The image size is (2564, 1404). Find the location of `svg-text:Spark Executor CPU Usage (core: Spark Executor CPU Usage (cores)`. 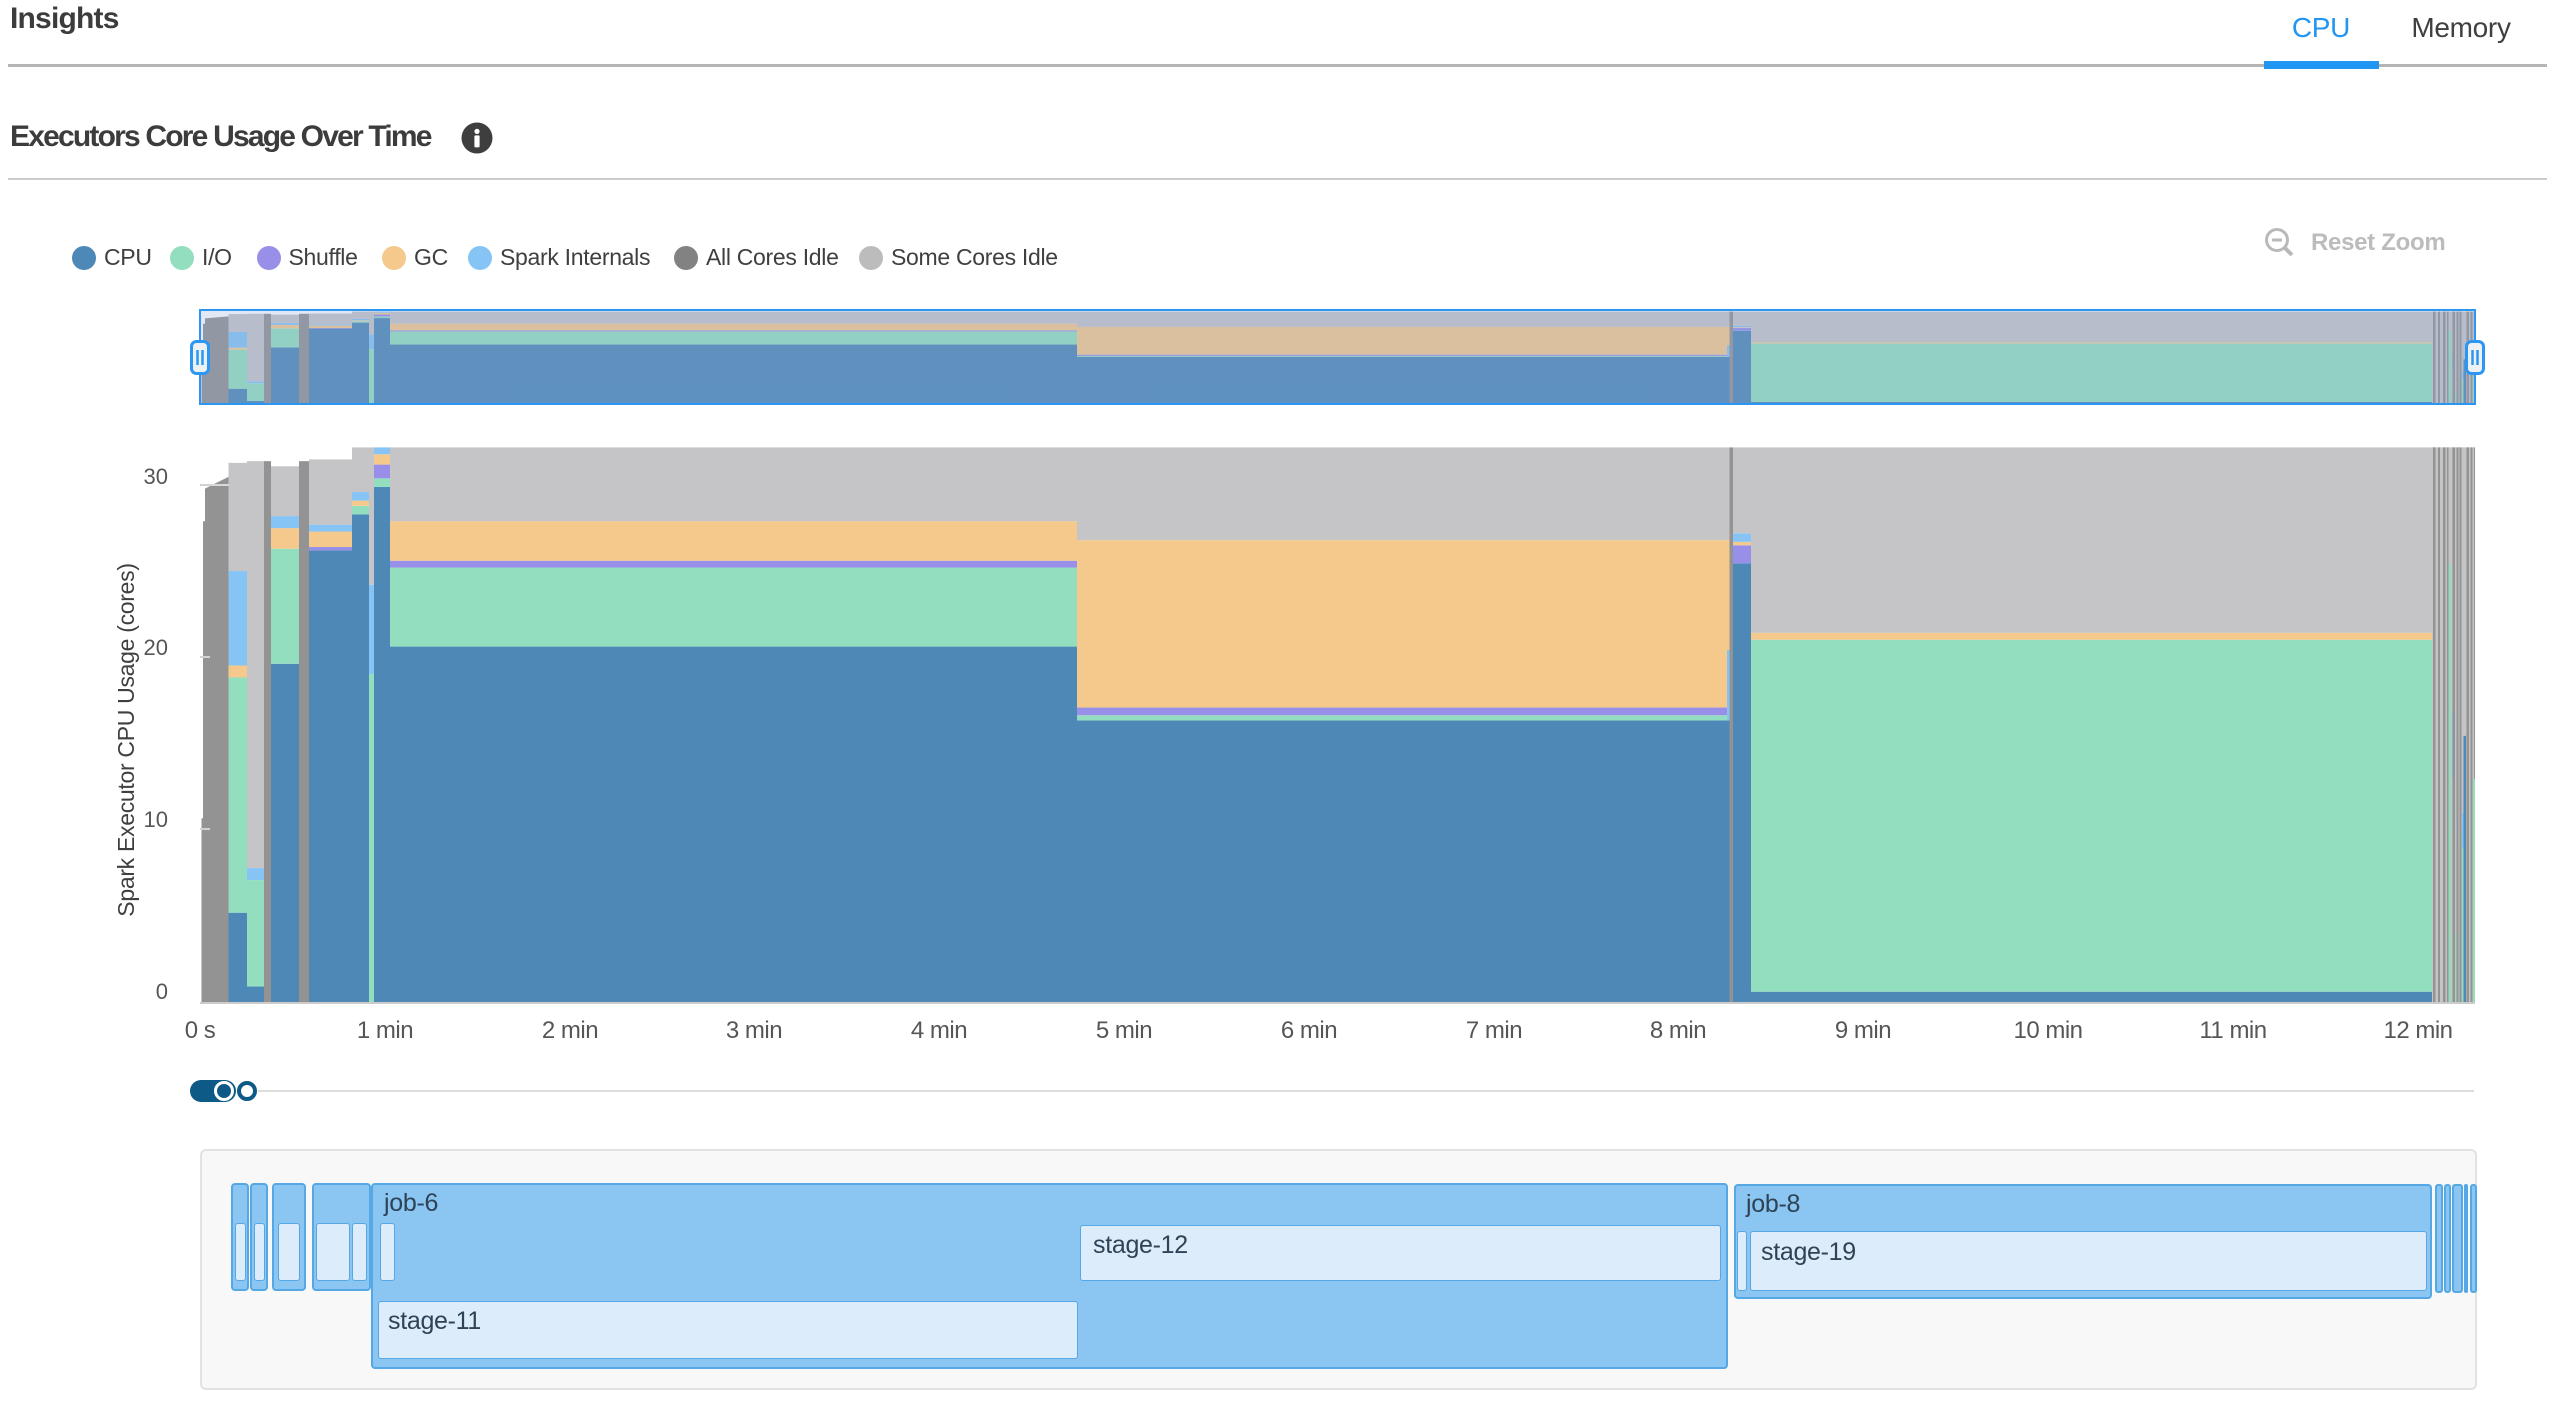

svg-text:Spark Executor CPU Usage (core: Spark Executor CPU Usage (cores) is located at coordinates (126, 739).